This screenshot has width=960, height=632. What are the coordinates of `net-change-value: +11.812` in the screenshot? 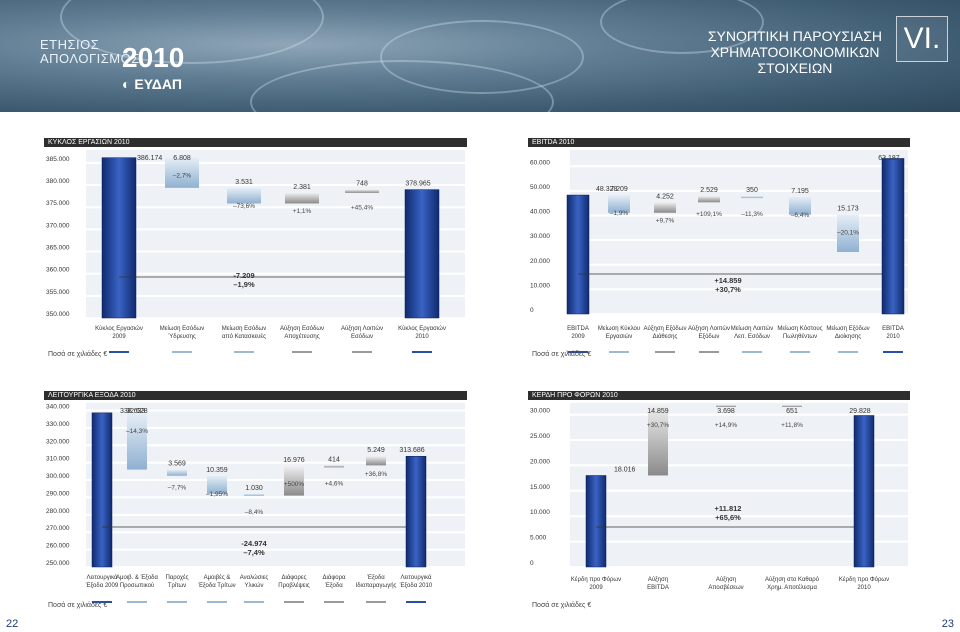 It's located at (728, 508).